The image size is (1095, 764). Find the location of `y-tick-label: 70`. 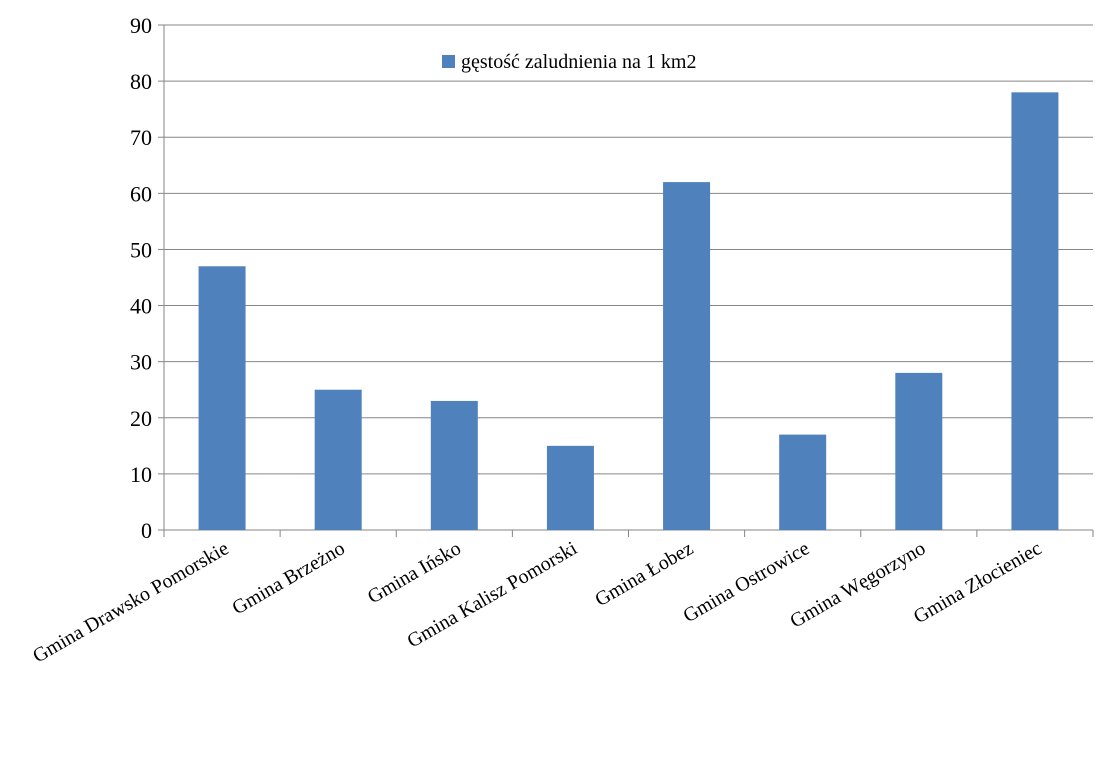

y-tick-label: 70 is located at coordinates (141, 137).